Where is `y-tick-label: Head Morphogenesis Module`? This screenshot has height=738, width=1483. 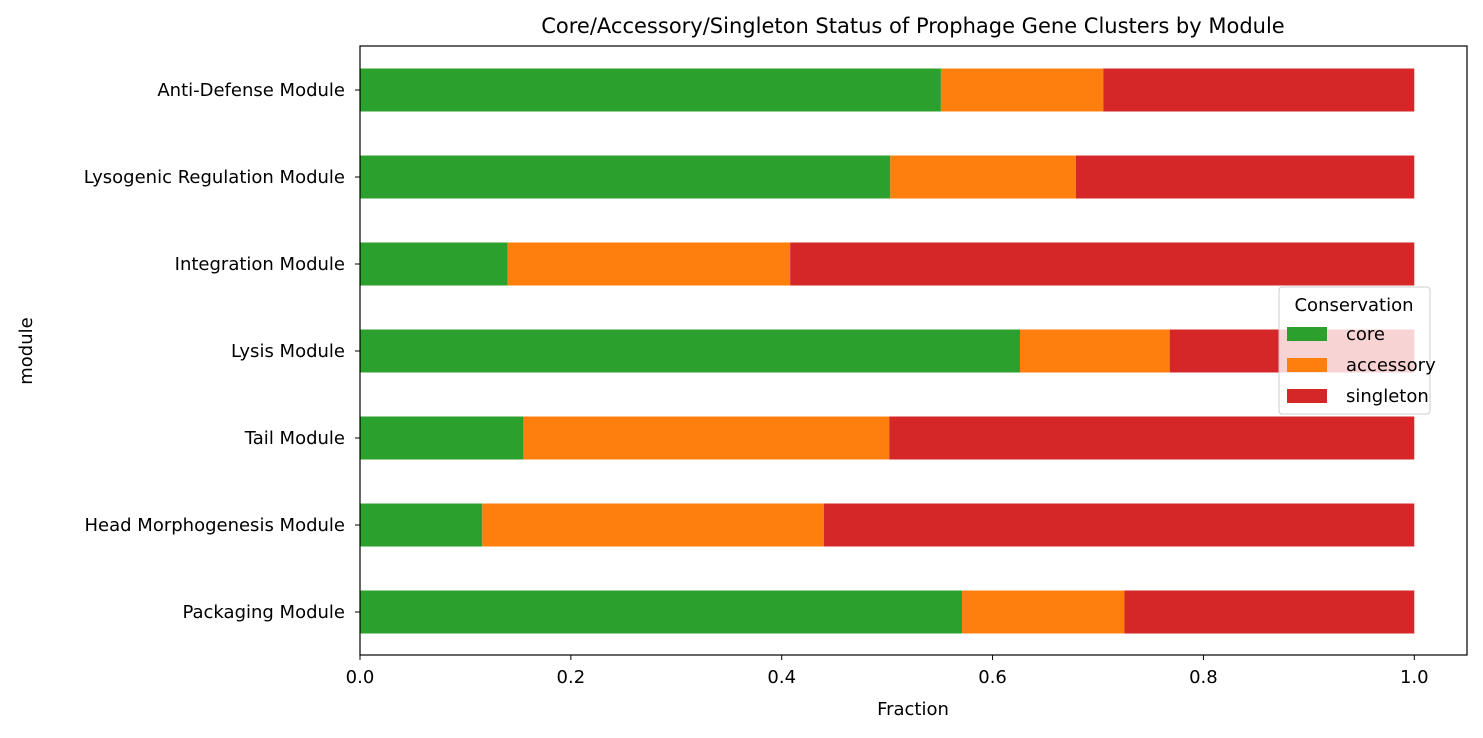 y-tick-label: Head Morphogenesis Module is located at coordinates (215, 525).